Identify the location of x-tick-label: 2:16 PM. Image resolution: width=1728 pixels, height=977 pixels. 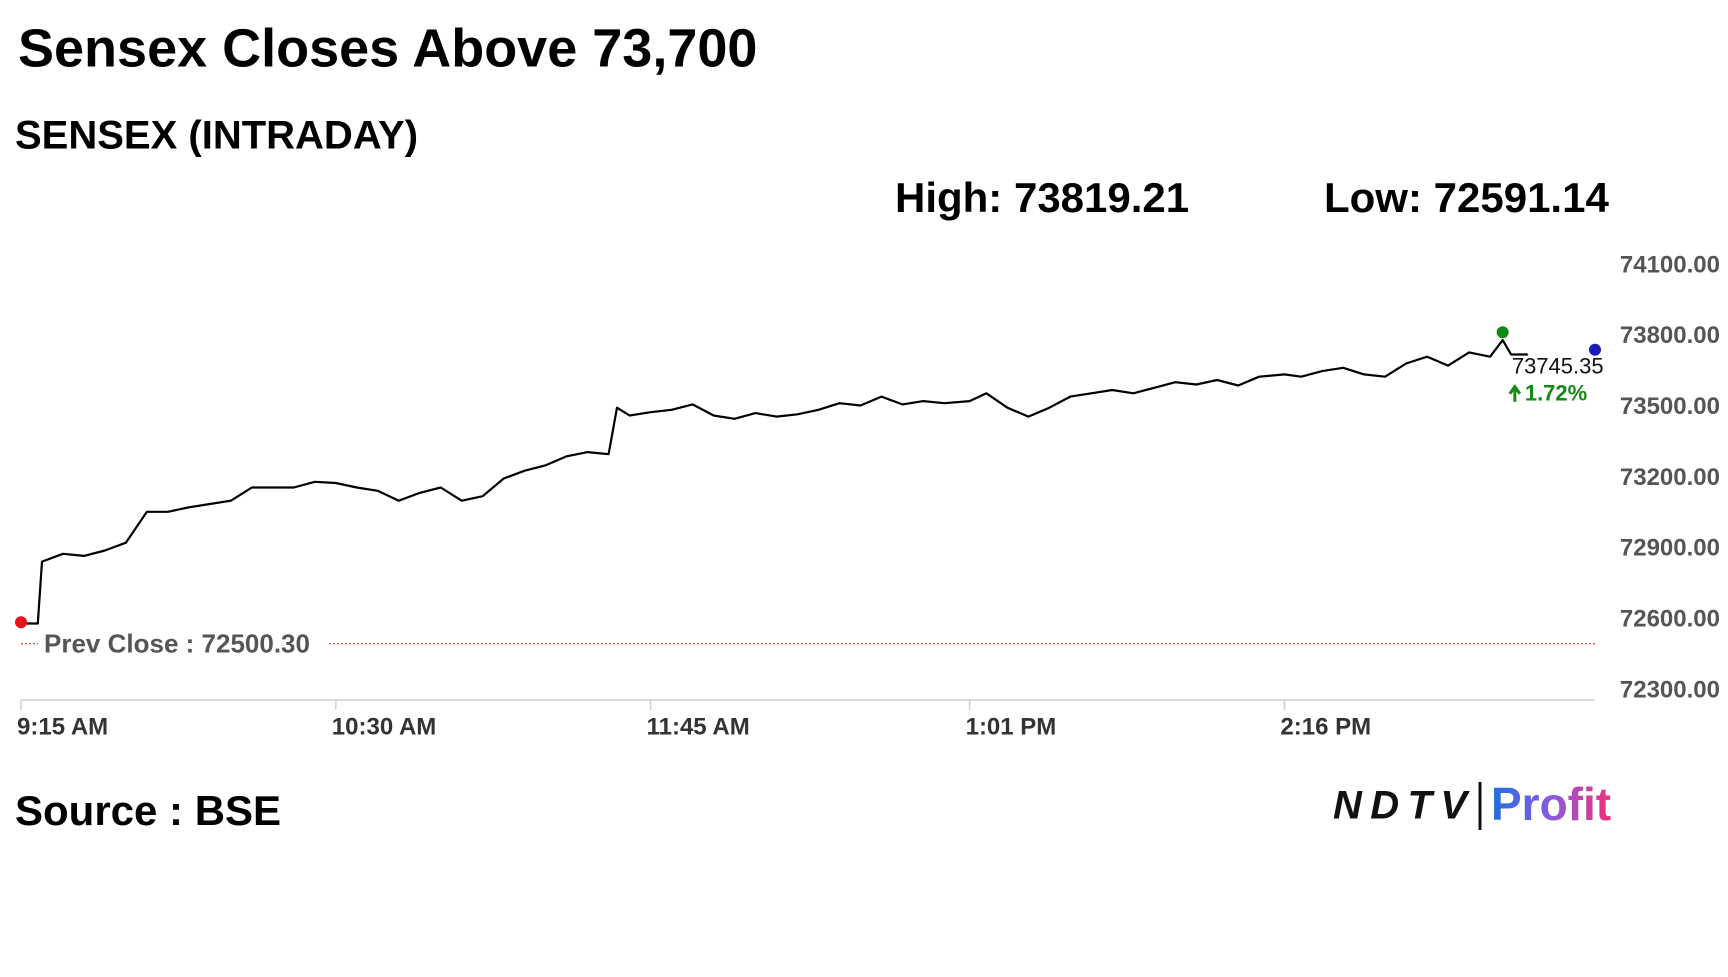
(1325, 726).